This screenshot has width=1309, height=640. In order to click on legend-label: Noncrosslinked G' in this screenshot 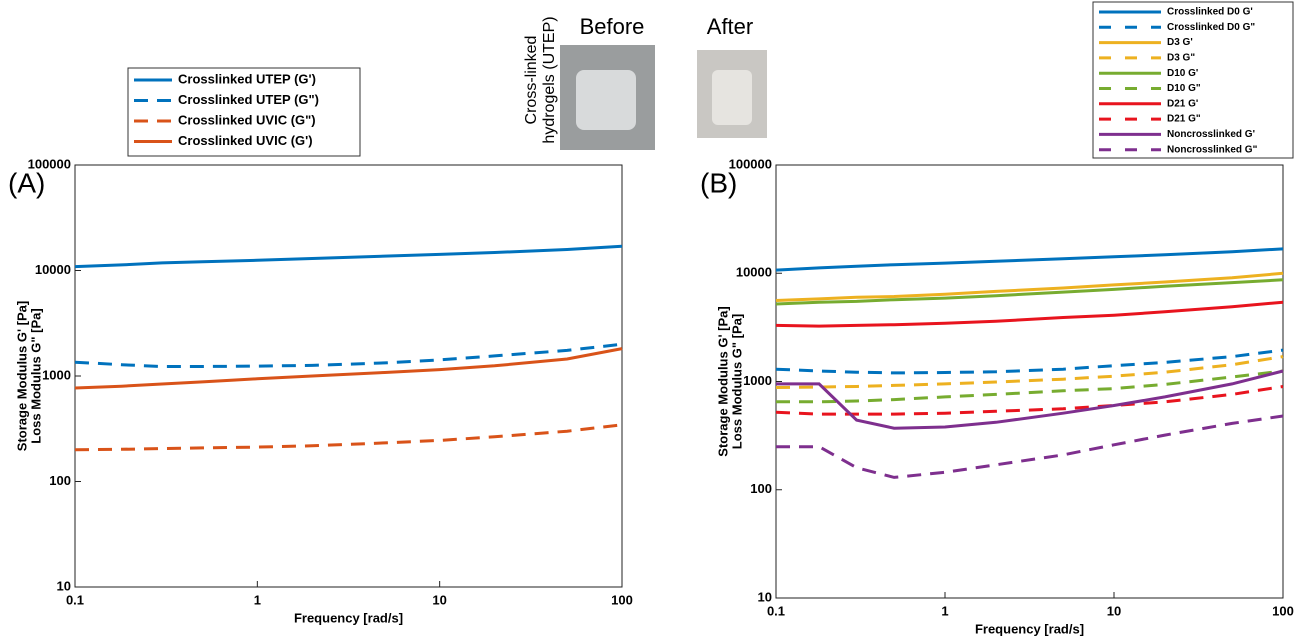, I will do `click(1211, 134)`.